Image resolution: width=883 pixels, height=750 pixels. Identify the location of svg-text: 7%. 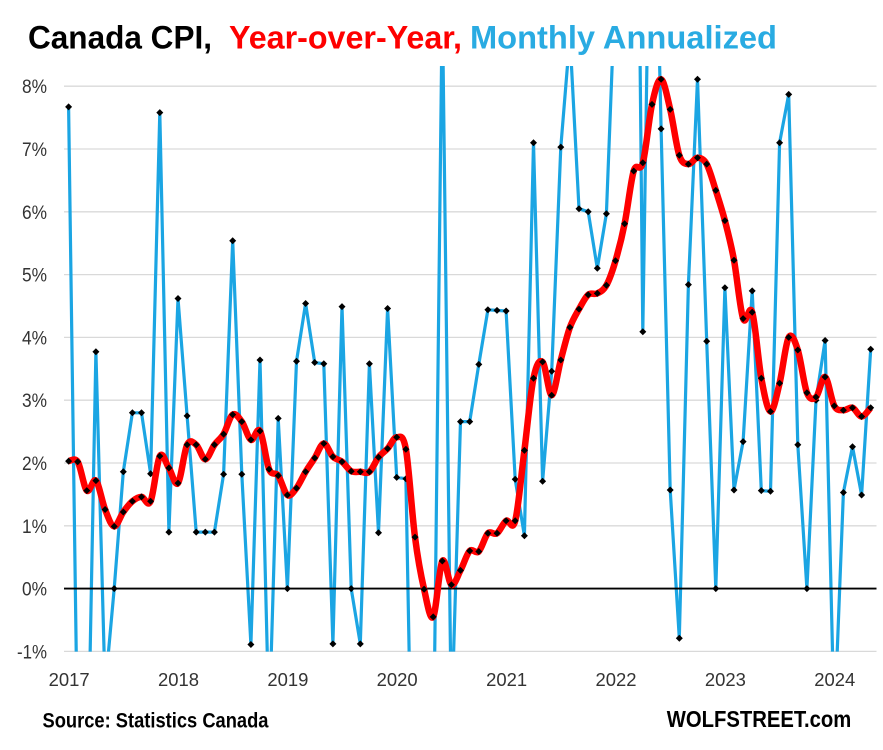
(34, 150).